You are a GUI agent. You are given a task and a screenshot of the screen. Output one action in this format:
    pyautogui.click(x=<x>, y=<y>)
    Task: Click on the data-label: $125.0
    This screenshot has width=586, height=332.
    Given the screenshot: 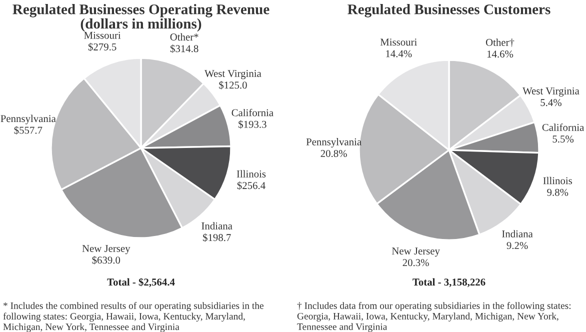 What is the action you would take?
    pyautogui.click(x=233, y=85)
    